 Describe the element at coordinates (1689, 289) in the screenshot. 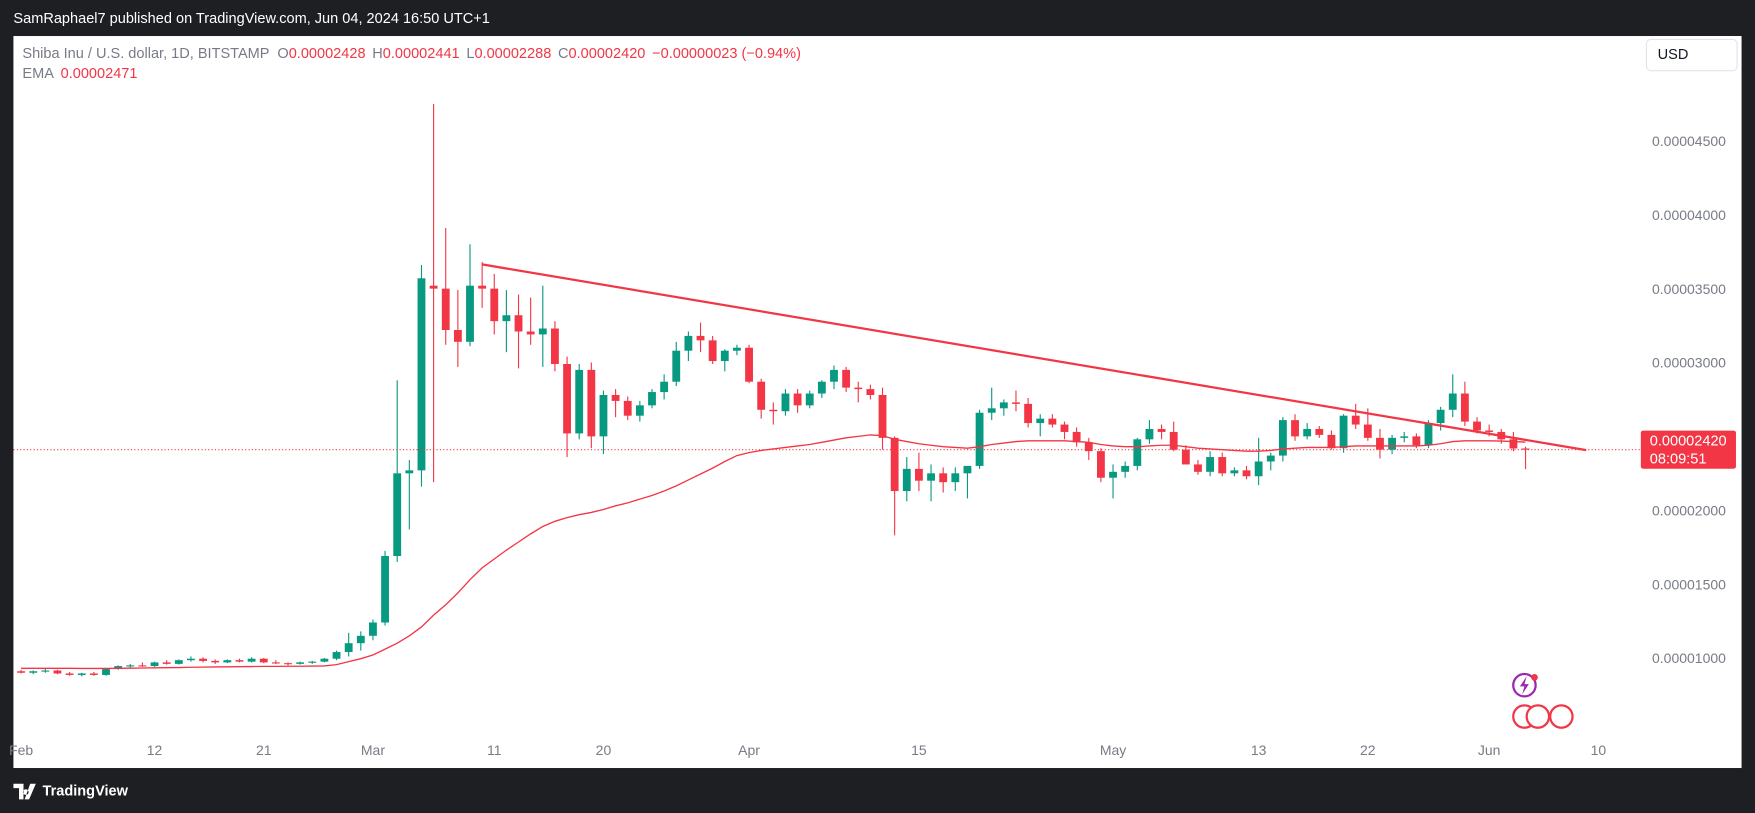

I see `y-tick-label: 0.00003500` at that location.